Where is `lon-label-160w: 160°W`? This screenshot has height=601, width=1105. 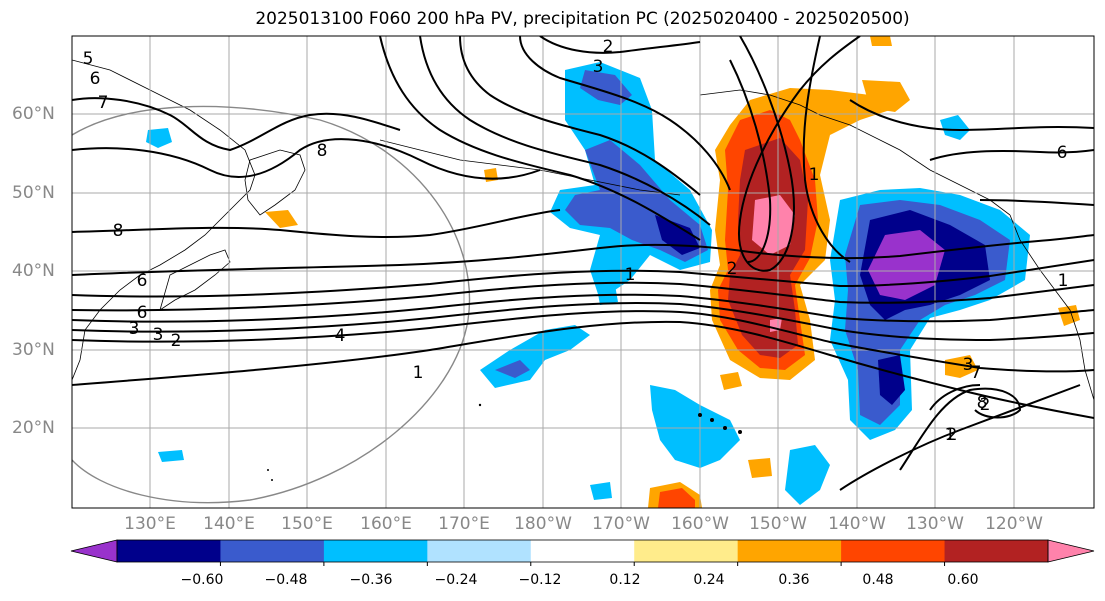
lon-label-160w: 160°W is located at coordinates (700, 524).